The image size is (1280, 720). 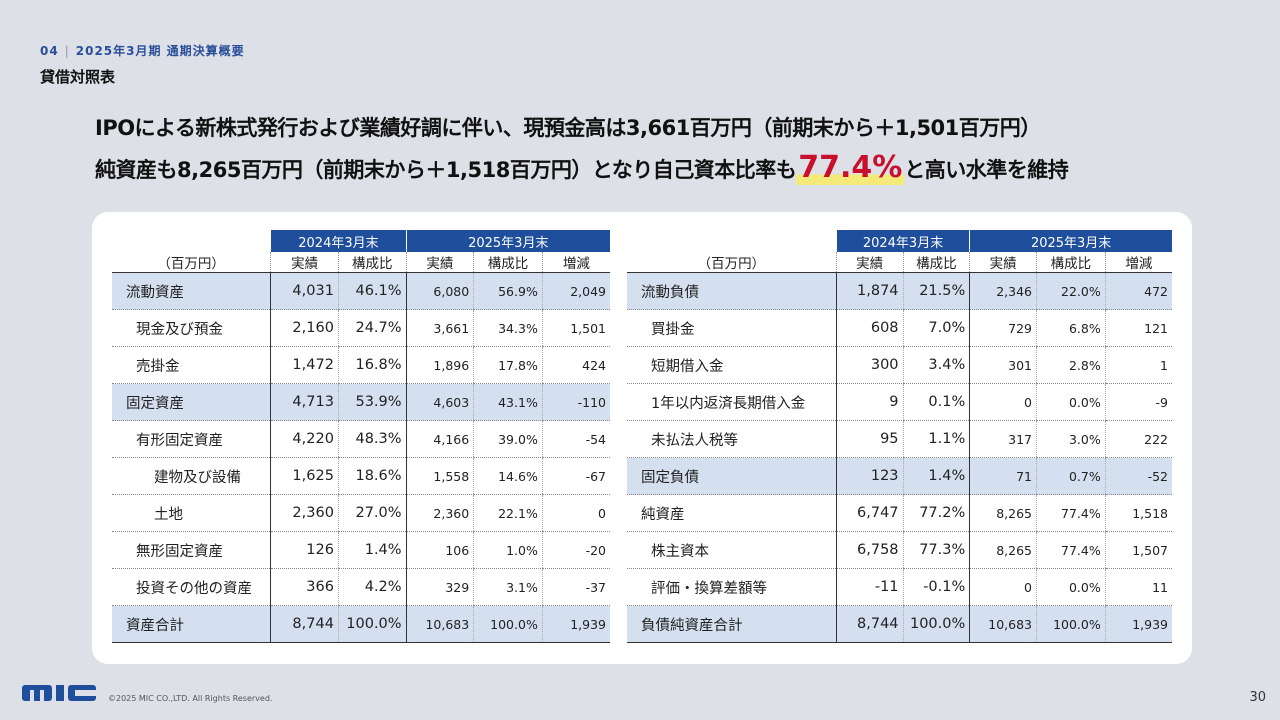 What do you see at coordinates (1138, 328) in the screenshot?
I see `change-value: 121` at bounding box center [1138, 328].